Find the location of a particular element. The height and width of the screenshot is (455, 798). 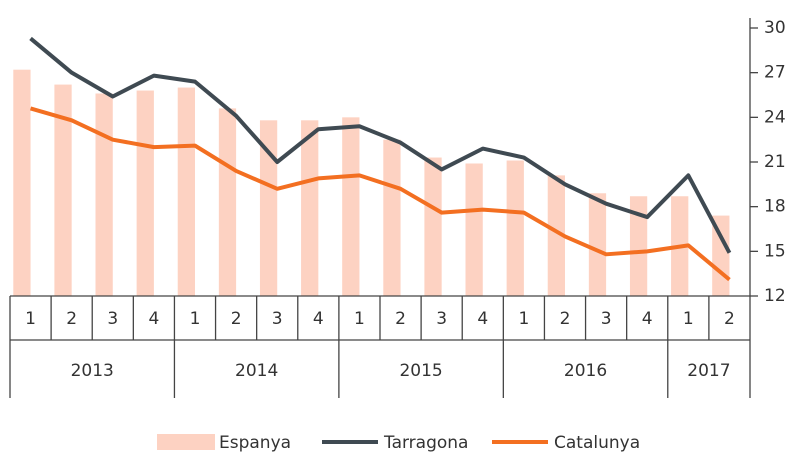

x-group-label: 2013 is located at coordinates (92, 371).